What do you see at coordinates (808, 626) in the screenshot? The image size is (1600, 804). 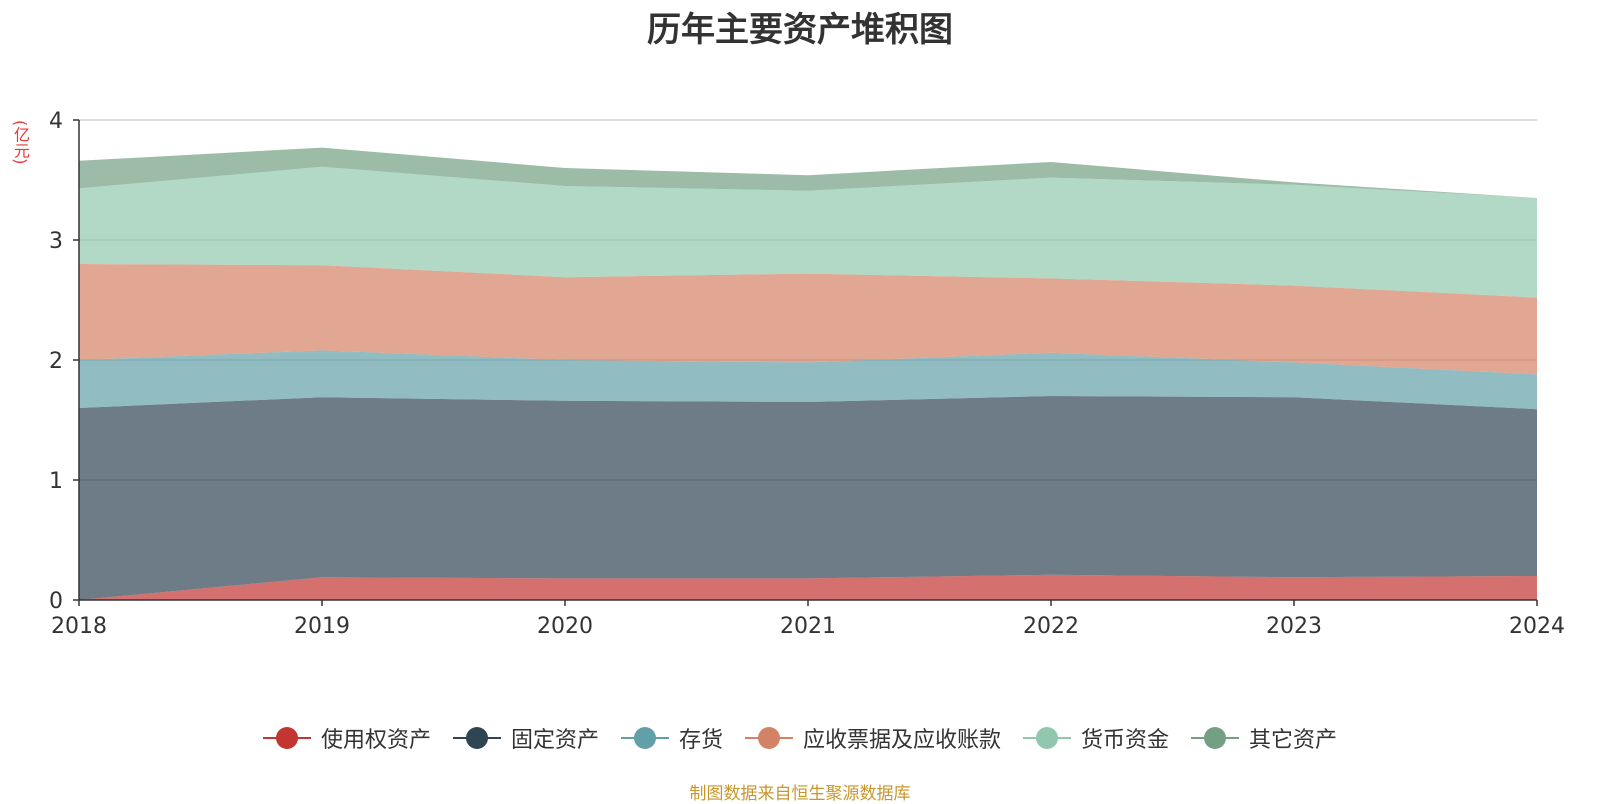 I see `x-tick-label-2021: 2021` at bounding box center [808, 626].